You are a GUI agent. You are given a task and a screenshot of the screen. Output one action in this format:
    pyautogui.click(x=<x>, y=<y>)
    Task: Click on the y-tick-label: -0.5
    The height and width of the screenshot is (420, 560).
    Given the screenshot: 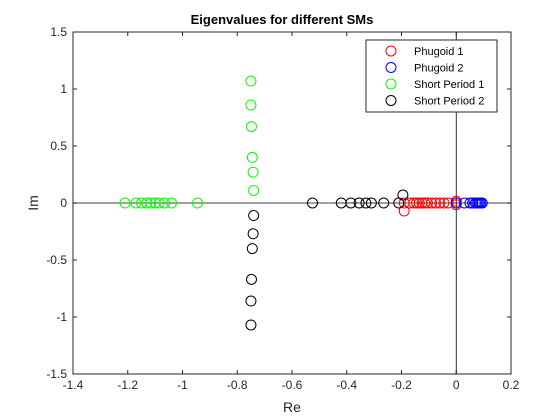 What is the action you would take?
    pyautogui.click(x=56, y=260)
    